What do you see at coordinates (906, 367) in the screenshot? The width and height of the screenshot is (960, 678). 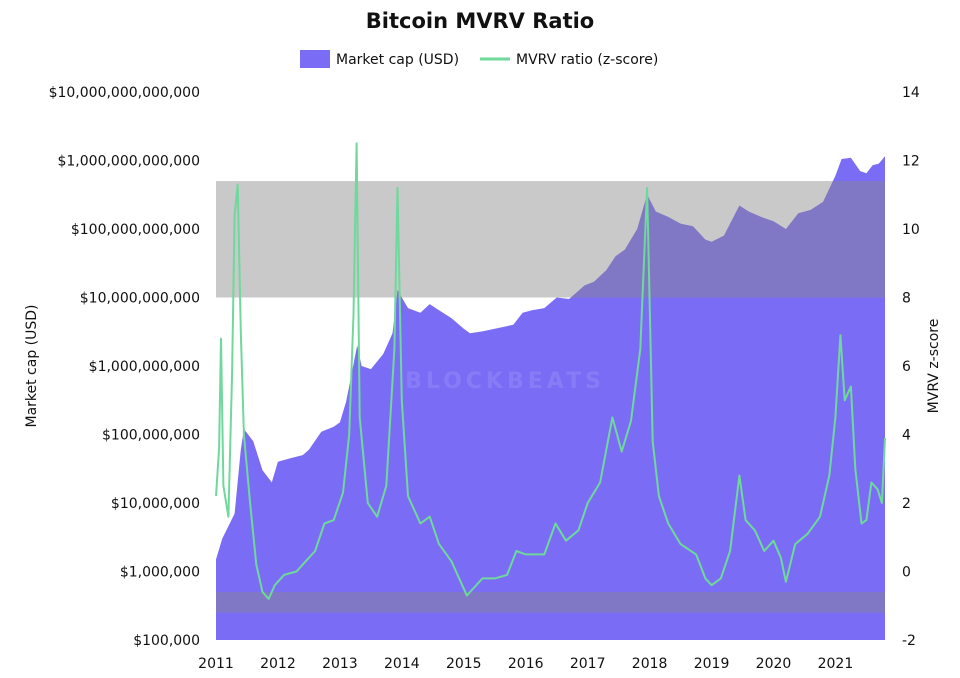 I see `right-tick-label: 6` at bounding box center [906, 367].